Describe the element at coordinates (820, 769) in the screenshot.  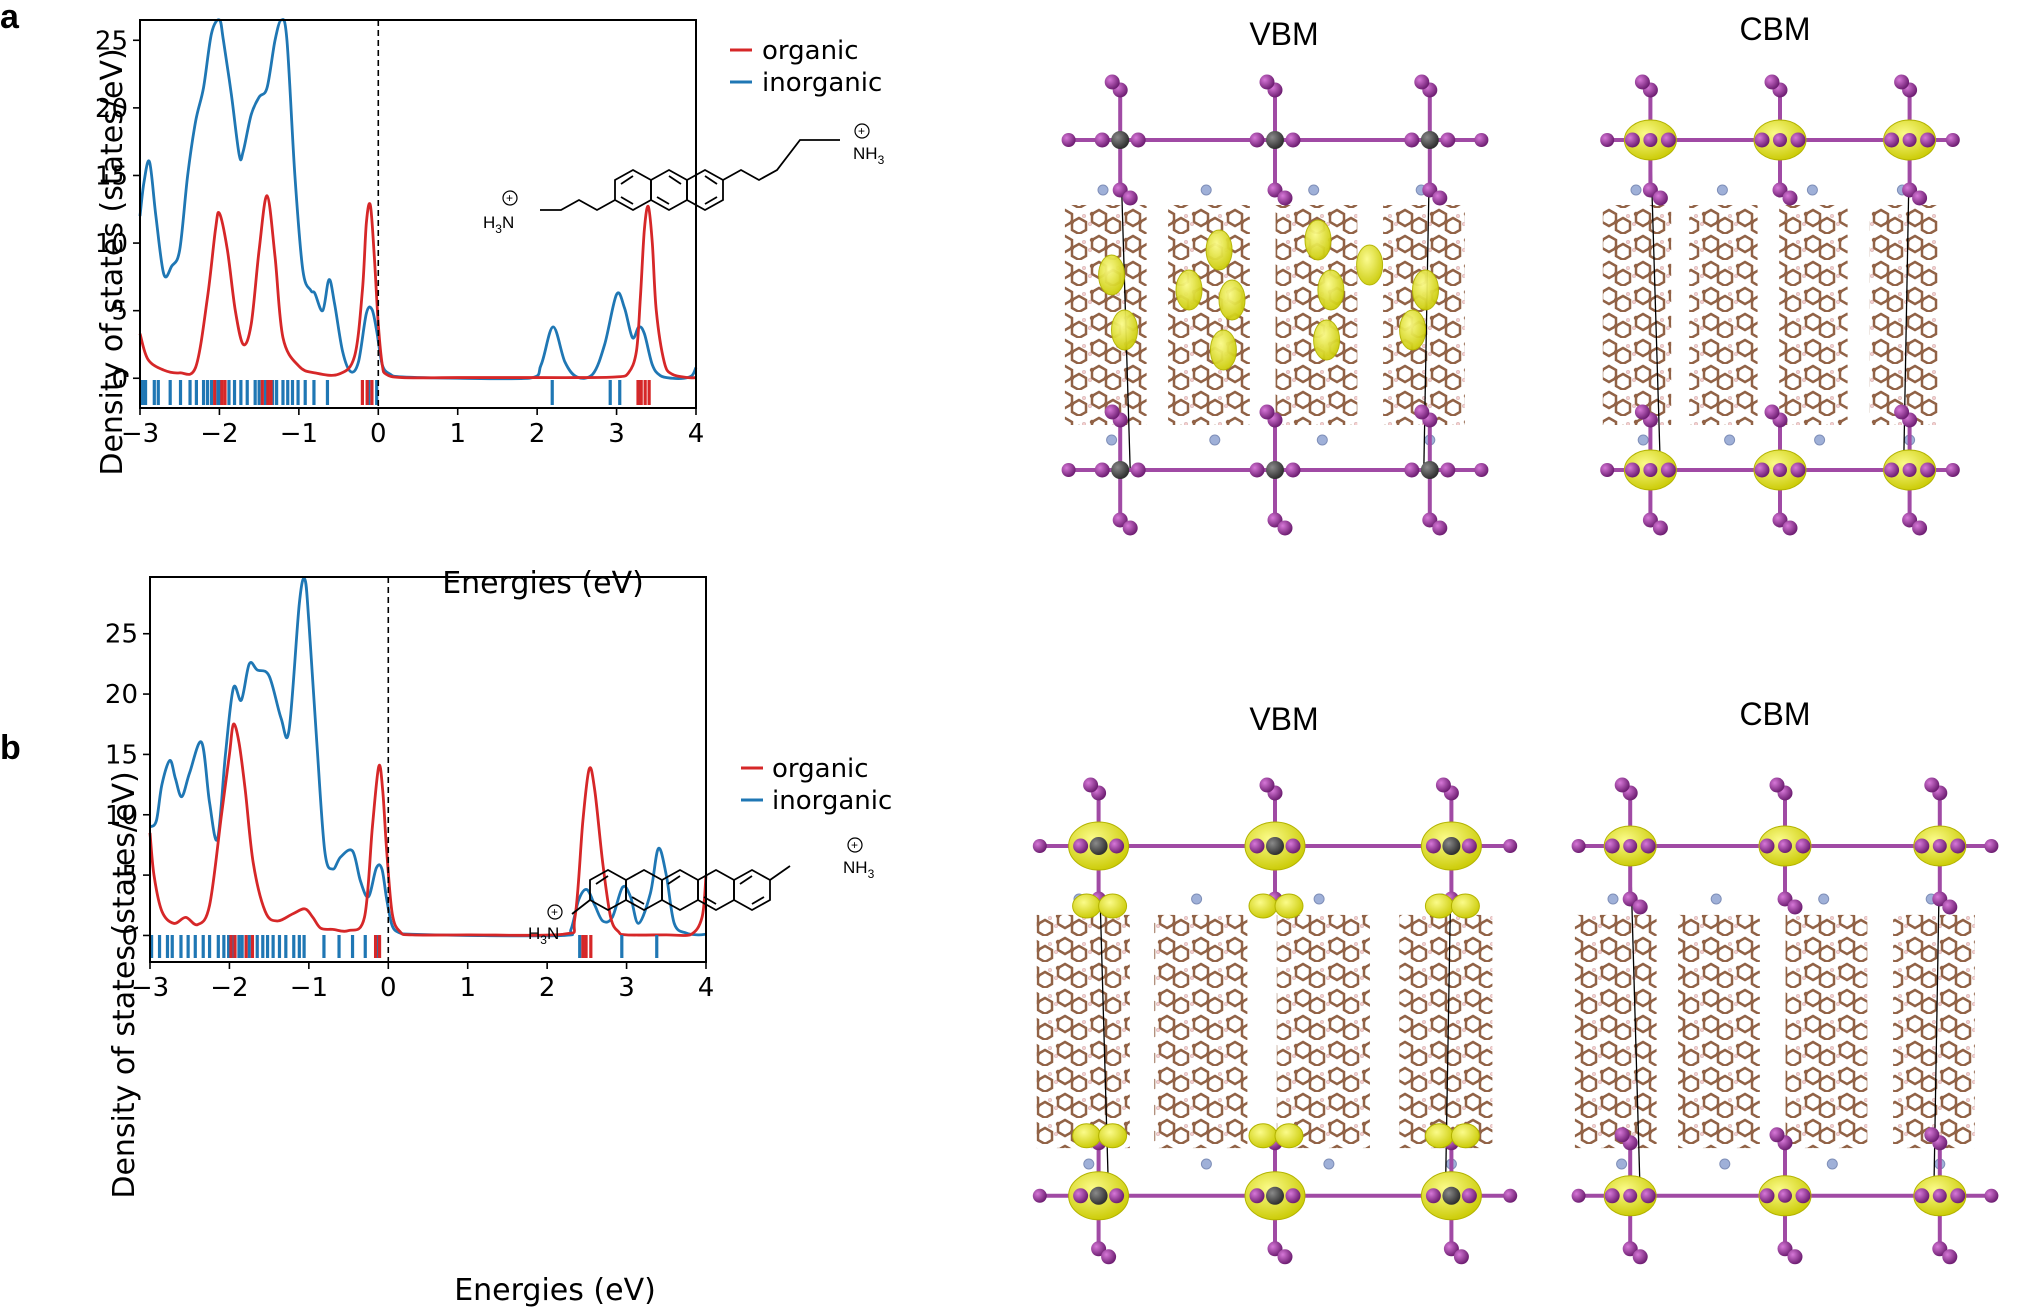
I see `legend-label-organic: organic` at that location.